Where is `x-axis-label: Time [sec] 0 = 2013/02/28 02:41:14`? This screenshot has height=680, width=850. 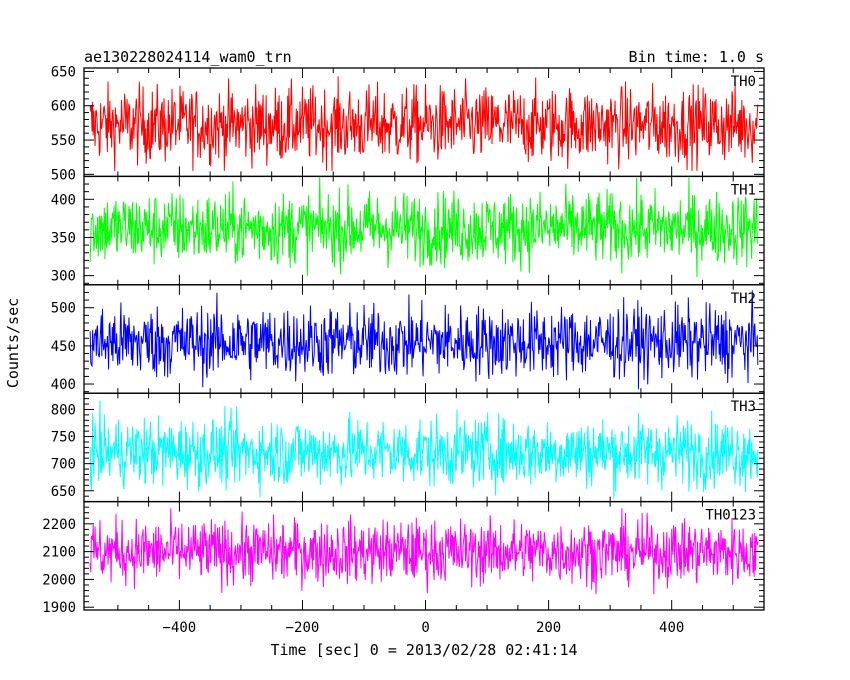 x-axis-label: Time [sec] 0 = 2013/02/28 02:41:14 is located at coordinates (423, 650).